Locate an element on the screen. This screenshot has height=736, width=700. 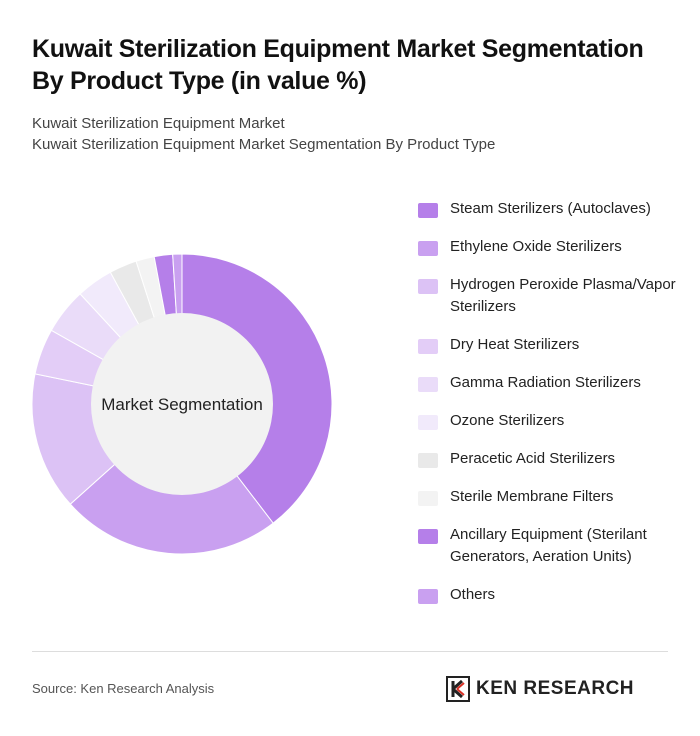
legend-item: Ethylene Oxide Sterilizers is located at coordinates (553, 247).